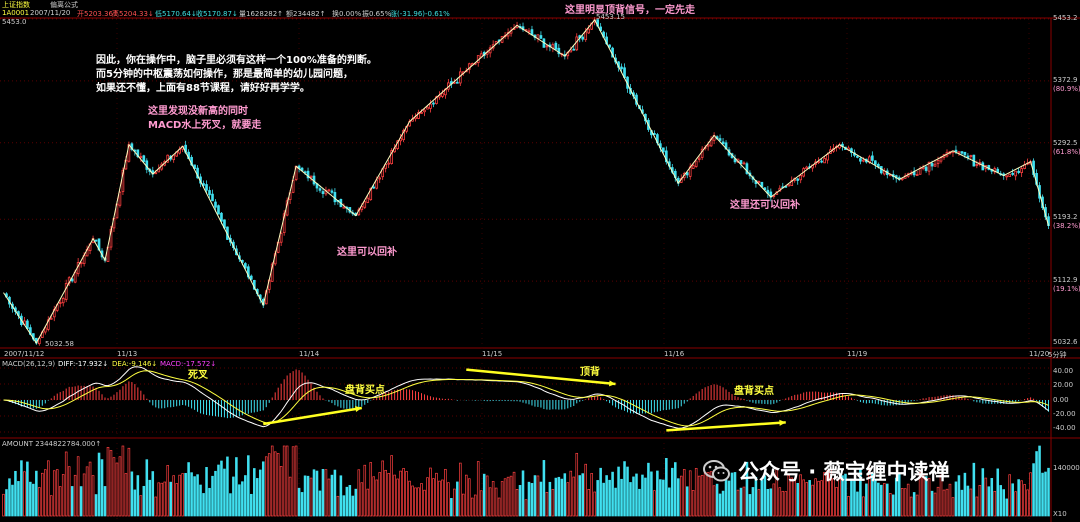 This screenshot has width=1080, height=522. What do you see at coordinates (127, 354) in the screenshot?
I see `date-tick-1: 11/13` at bounding box center [127, 354].